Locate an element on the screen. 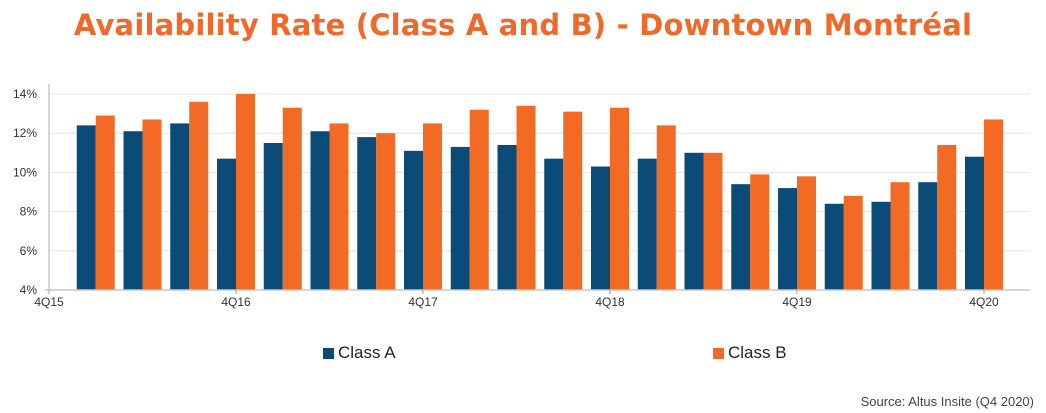  y-tick-label: 14% is located at coordinates (25, 94).